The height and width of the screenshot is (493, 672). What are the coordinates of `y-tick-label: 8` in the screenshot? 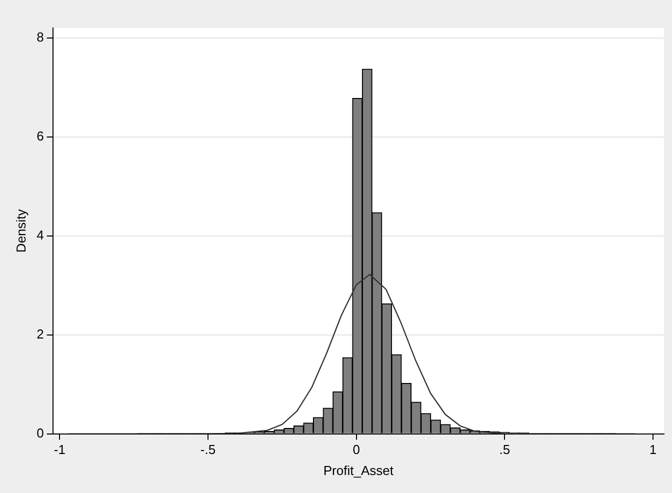 It's located at (40, 36).